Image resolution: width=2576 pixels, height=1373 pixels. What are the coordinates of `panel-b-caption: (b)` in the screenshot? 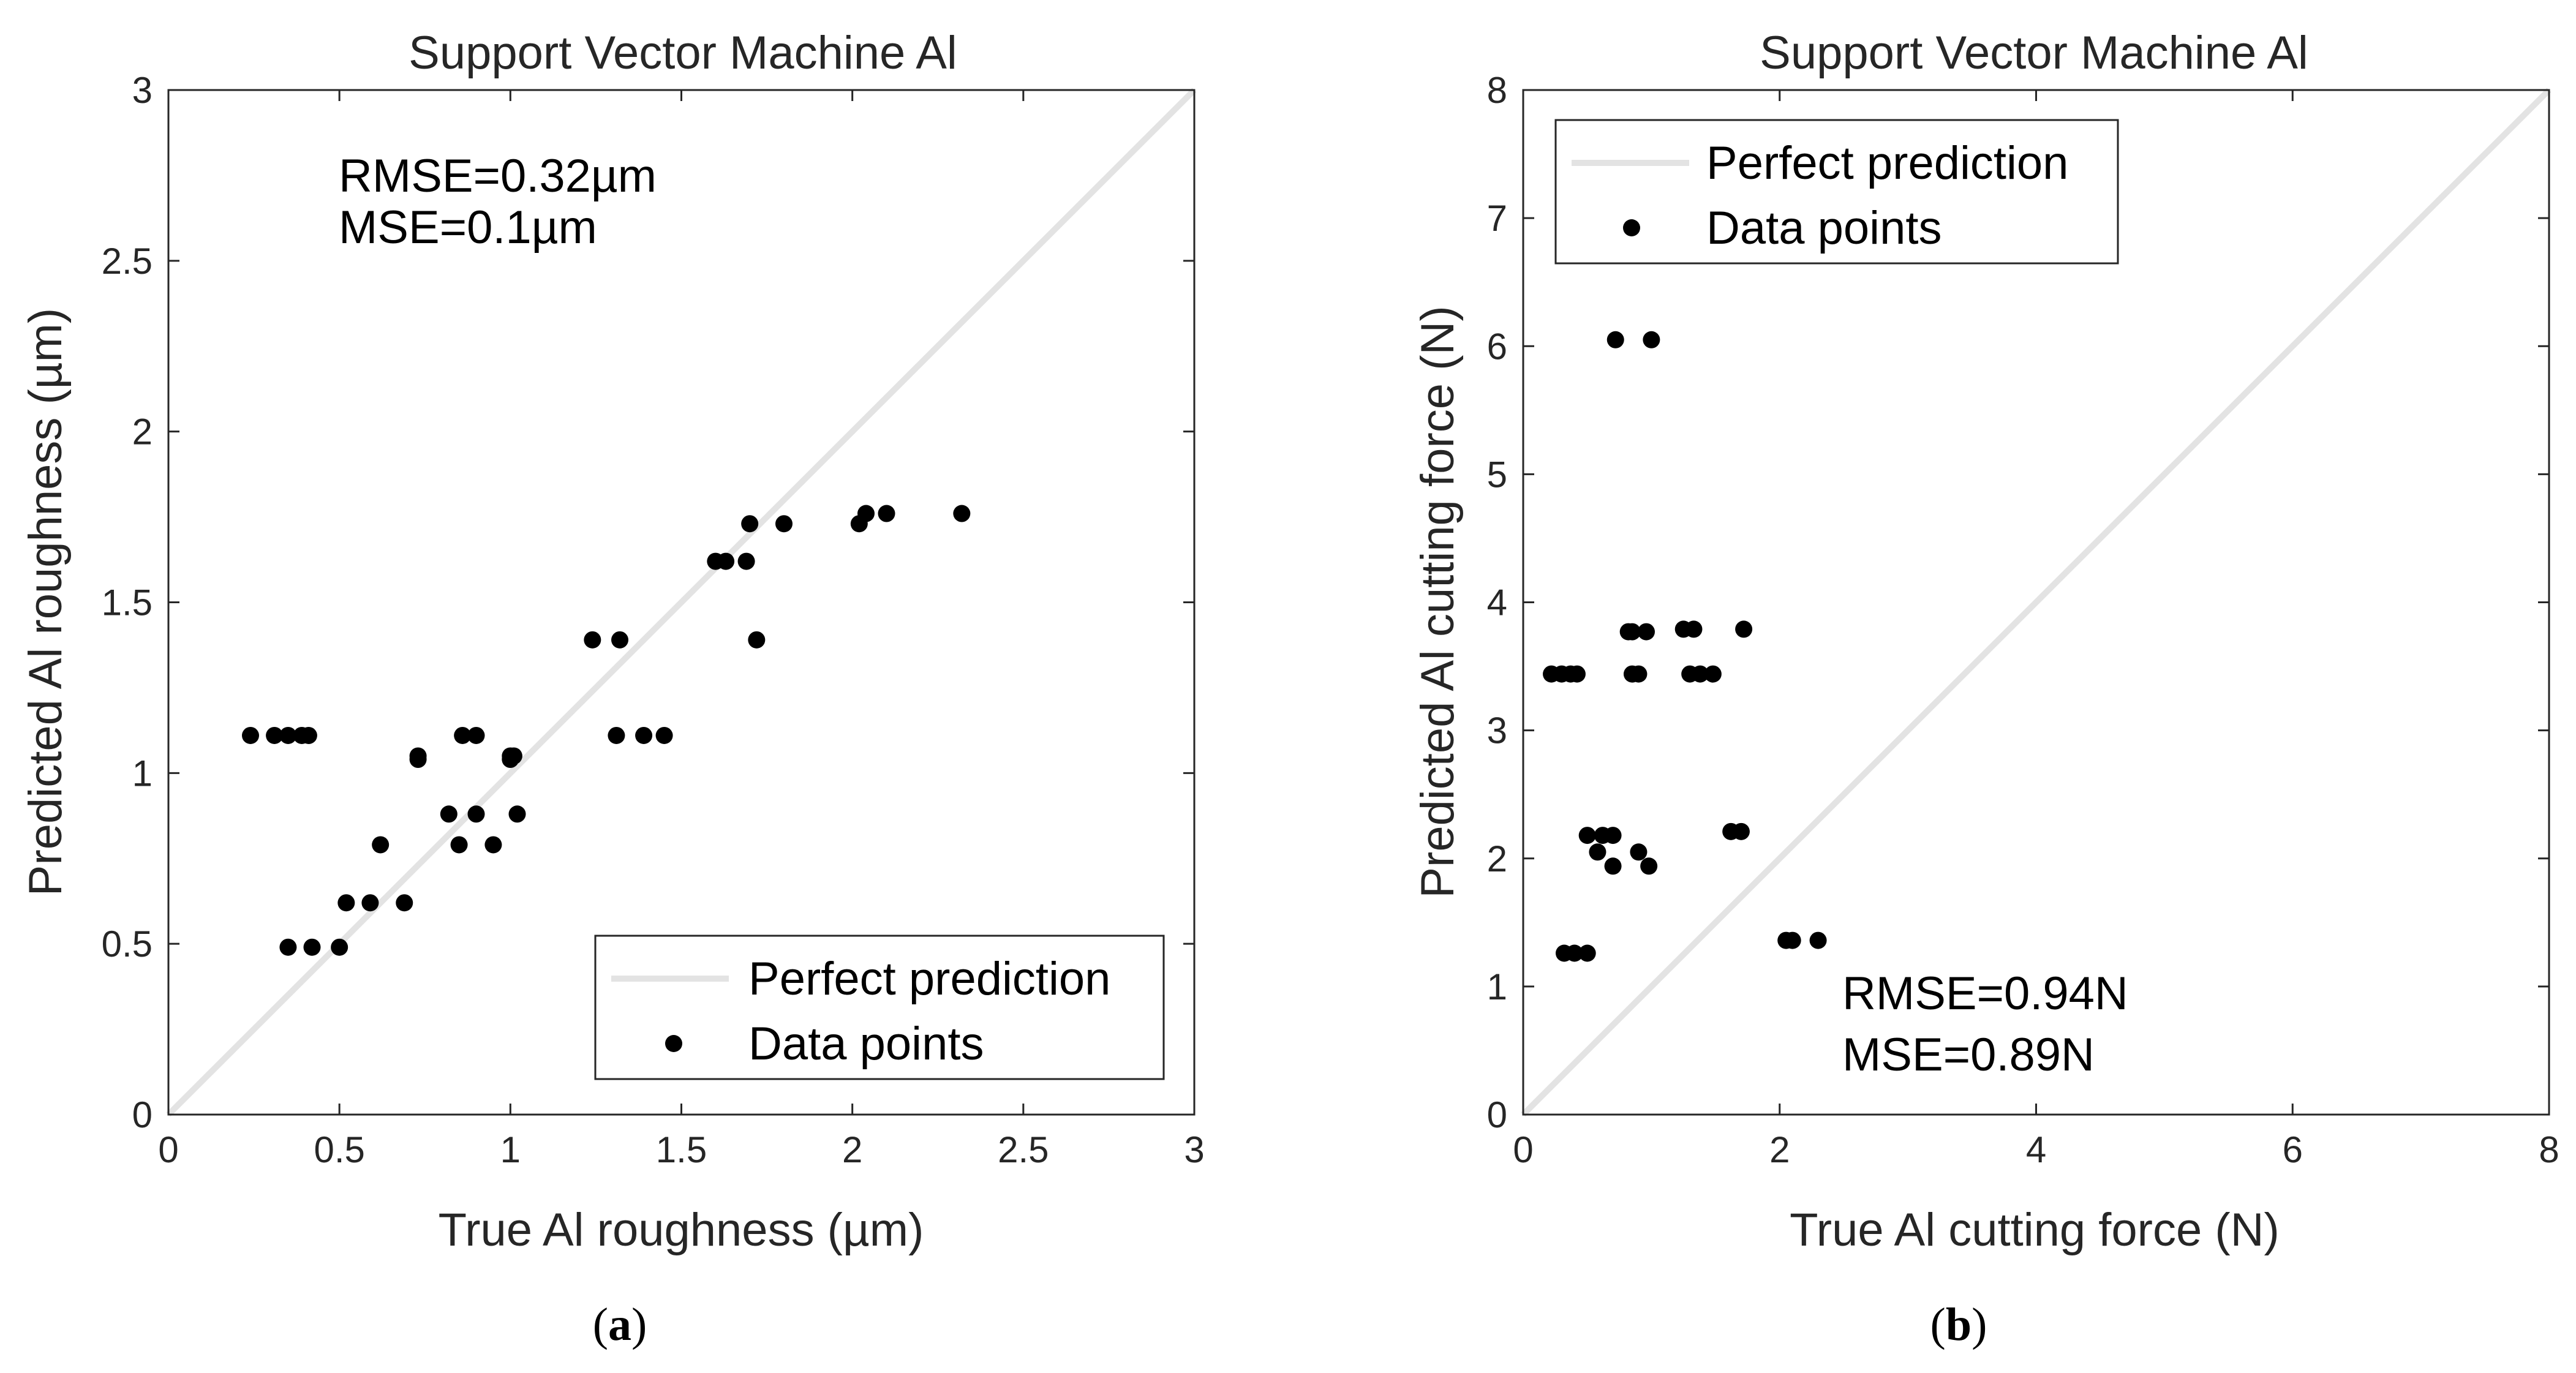 It's located at (1958, 1324).